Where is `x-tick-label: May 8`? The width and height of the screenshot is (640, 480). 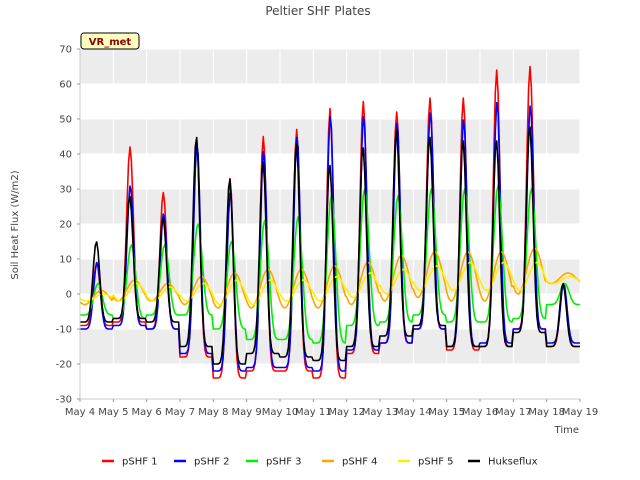 x-tick-label: May 8 is located at coordinates (213, 412).